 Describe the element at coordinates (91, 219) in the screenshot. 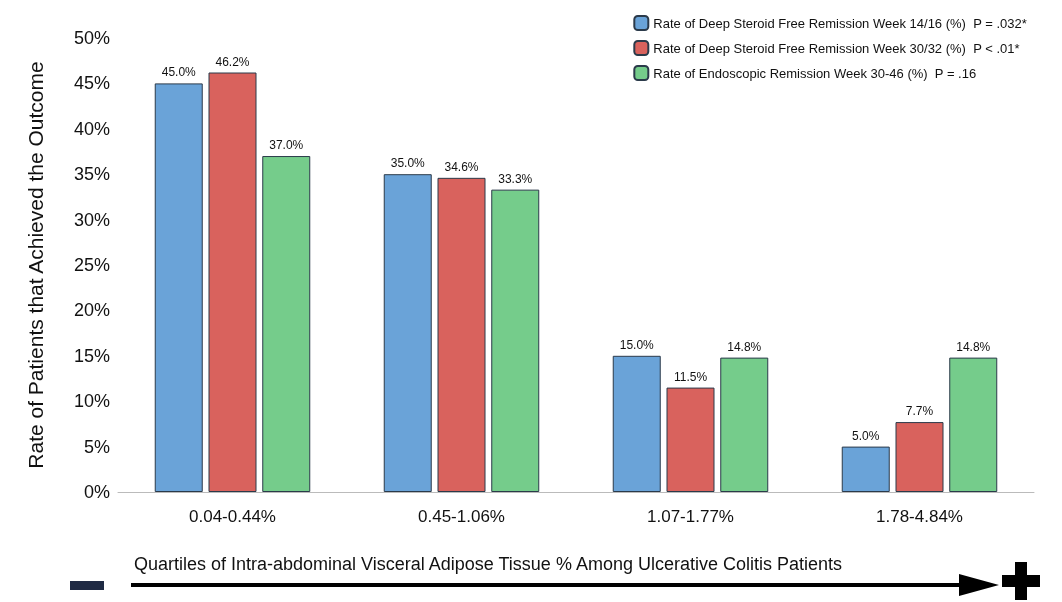

I see `y-tick-label: 30%` at that location.